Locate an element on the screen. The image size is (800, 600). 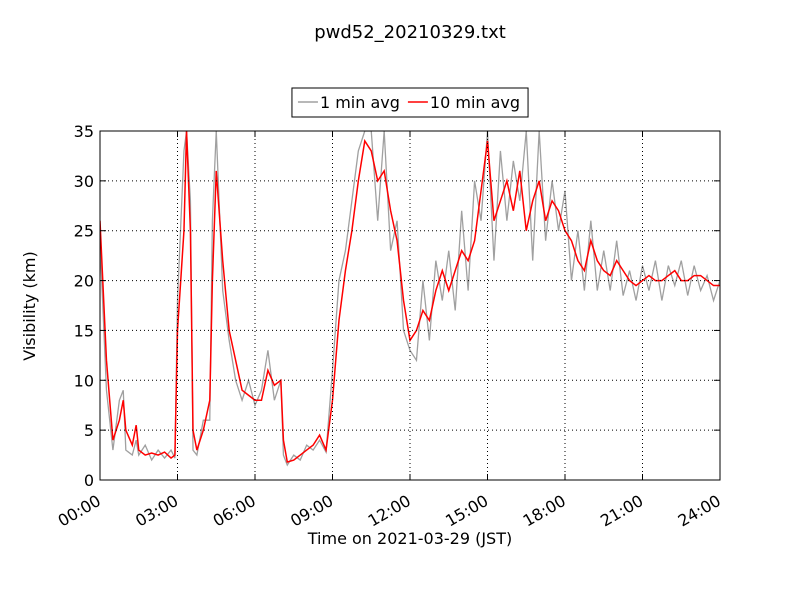
y-tick-label: 0 is located at coordinates (89, 480).